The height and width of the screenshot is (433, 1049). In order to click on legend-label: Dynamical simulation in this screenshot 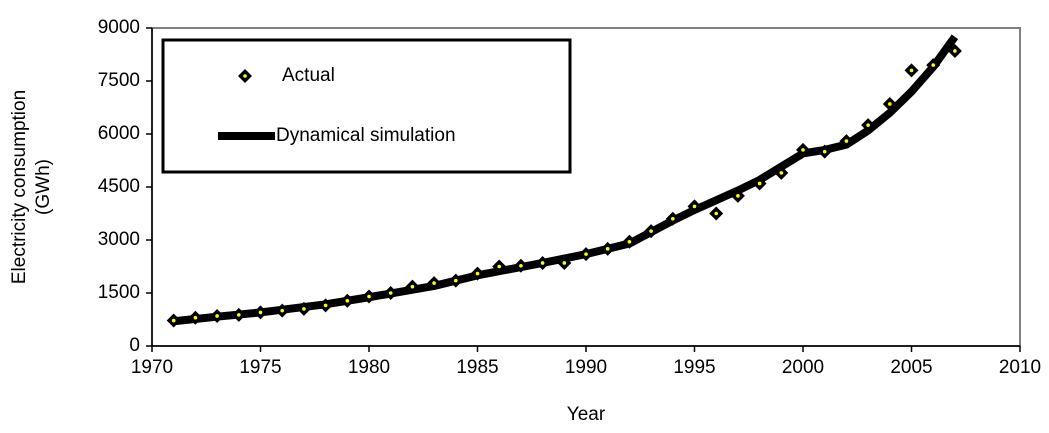, I will do `click(366, 135)`.